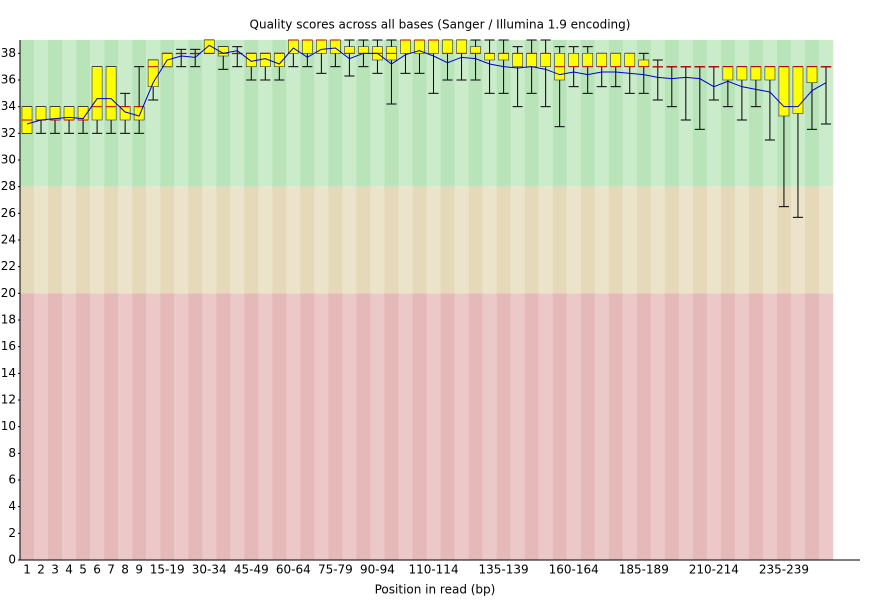  I want to click on y-tick-label: 4, so click(12, 506).